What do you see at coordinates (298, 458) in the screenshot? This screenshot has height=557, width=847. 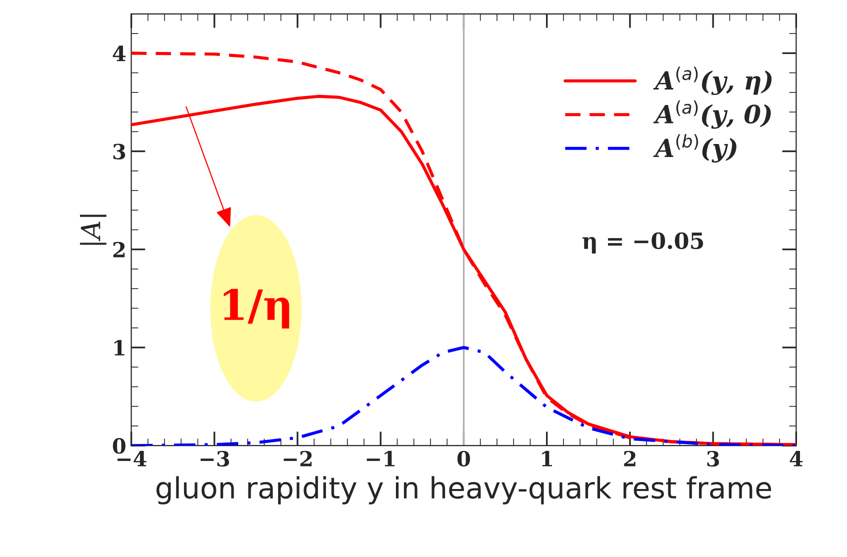 I see `x-tick-label: −2` at bounding box center [298, 458].